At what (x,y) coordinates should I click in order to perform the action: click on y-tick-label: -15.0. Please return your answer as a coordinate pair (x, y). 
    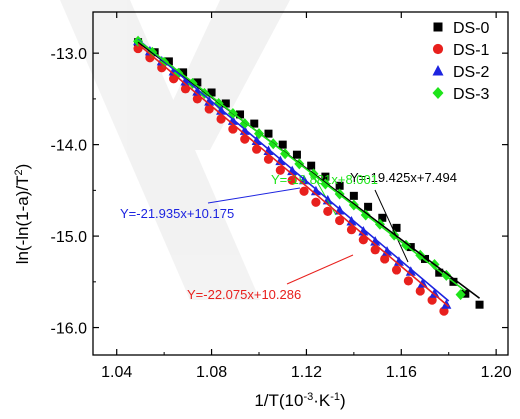
    Looking at the image, I should click on (69, 237).